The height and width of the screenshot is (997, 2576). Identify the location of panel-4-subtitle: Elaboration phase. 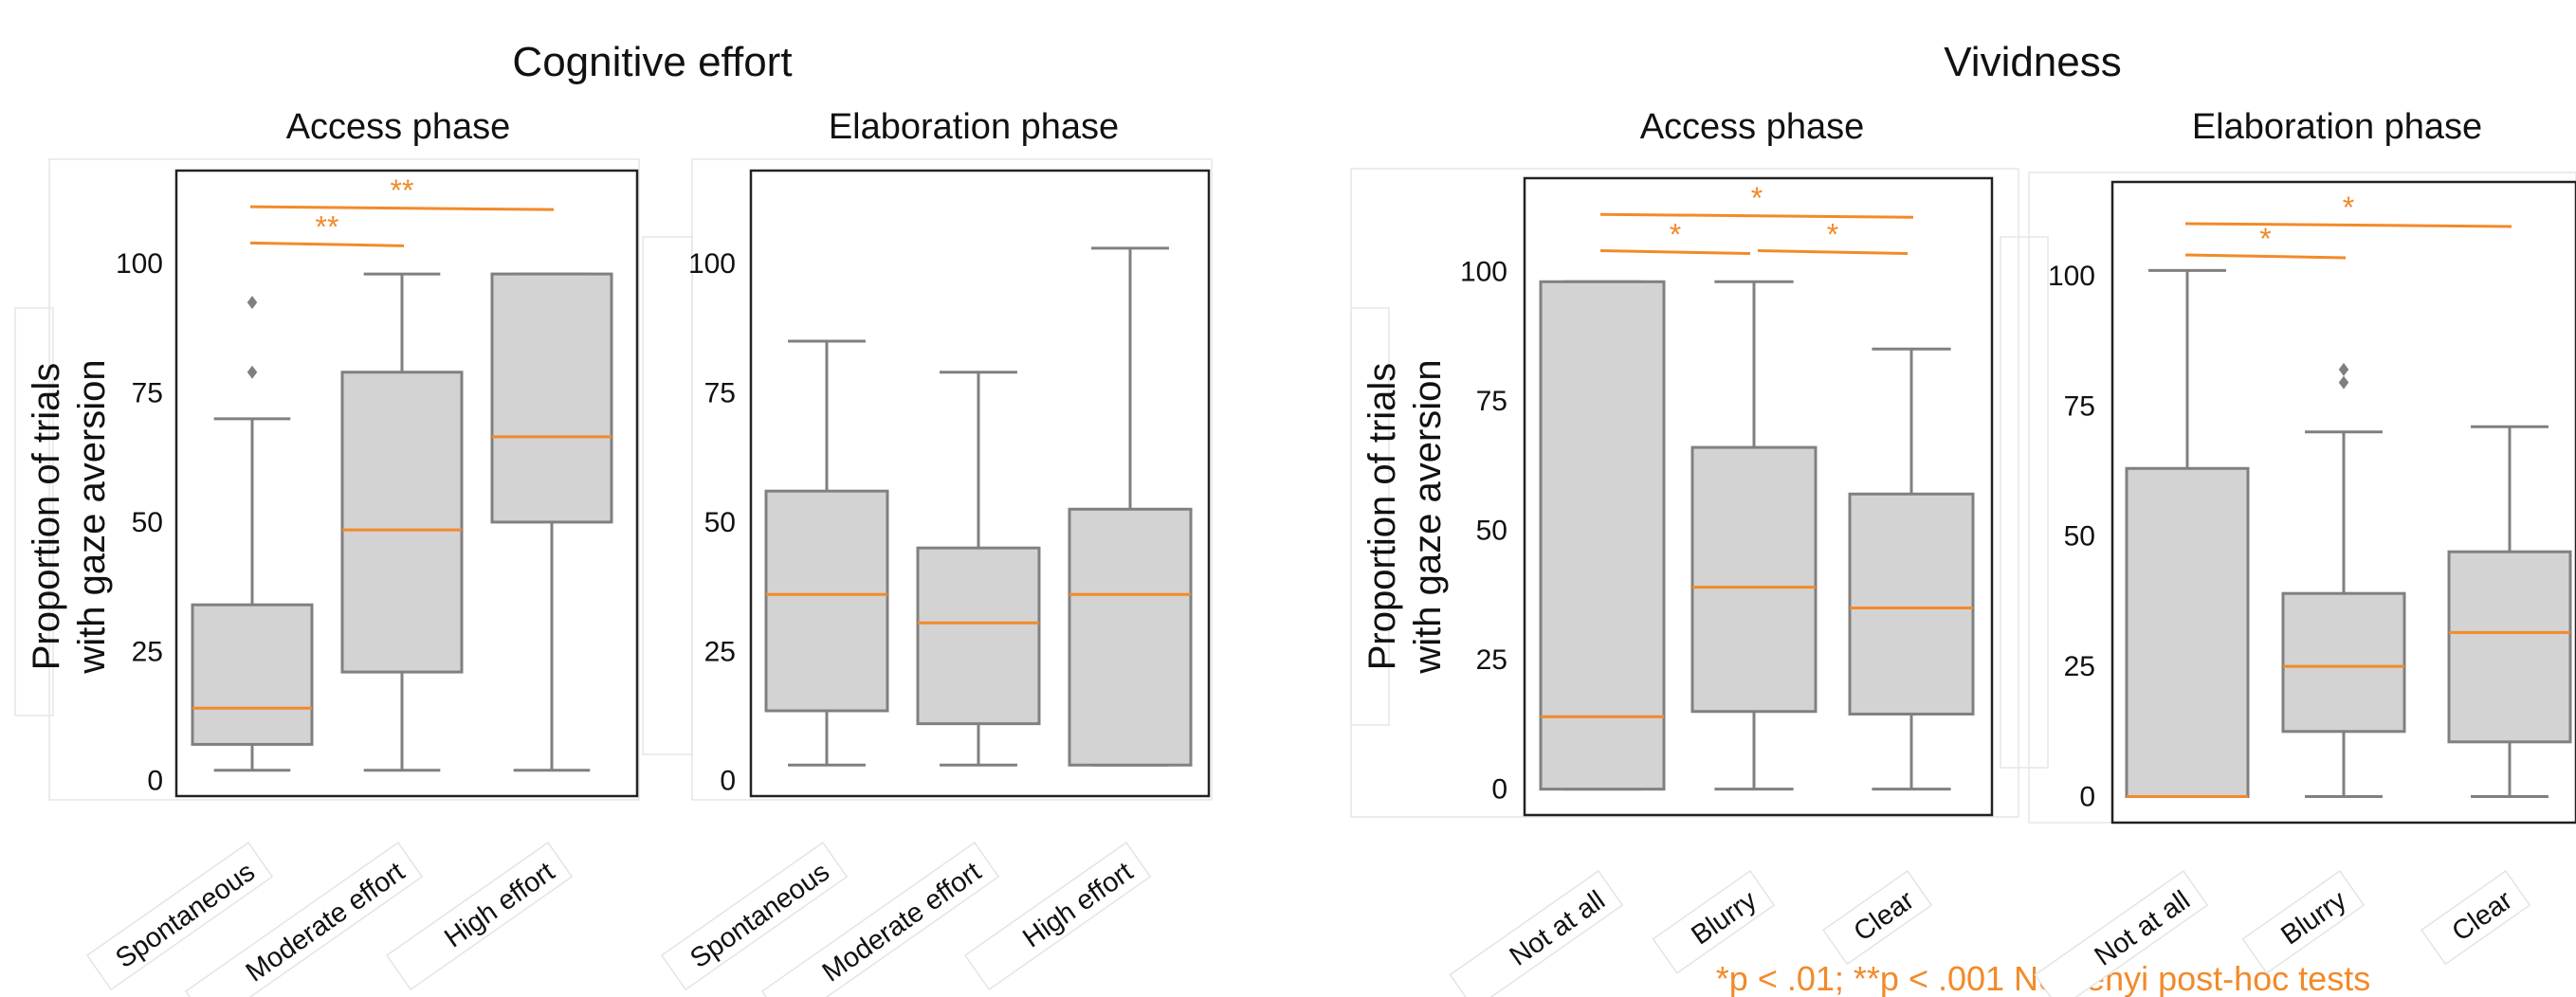
(2337, 127).